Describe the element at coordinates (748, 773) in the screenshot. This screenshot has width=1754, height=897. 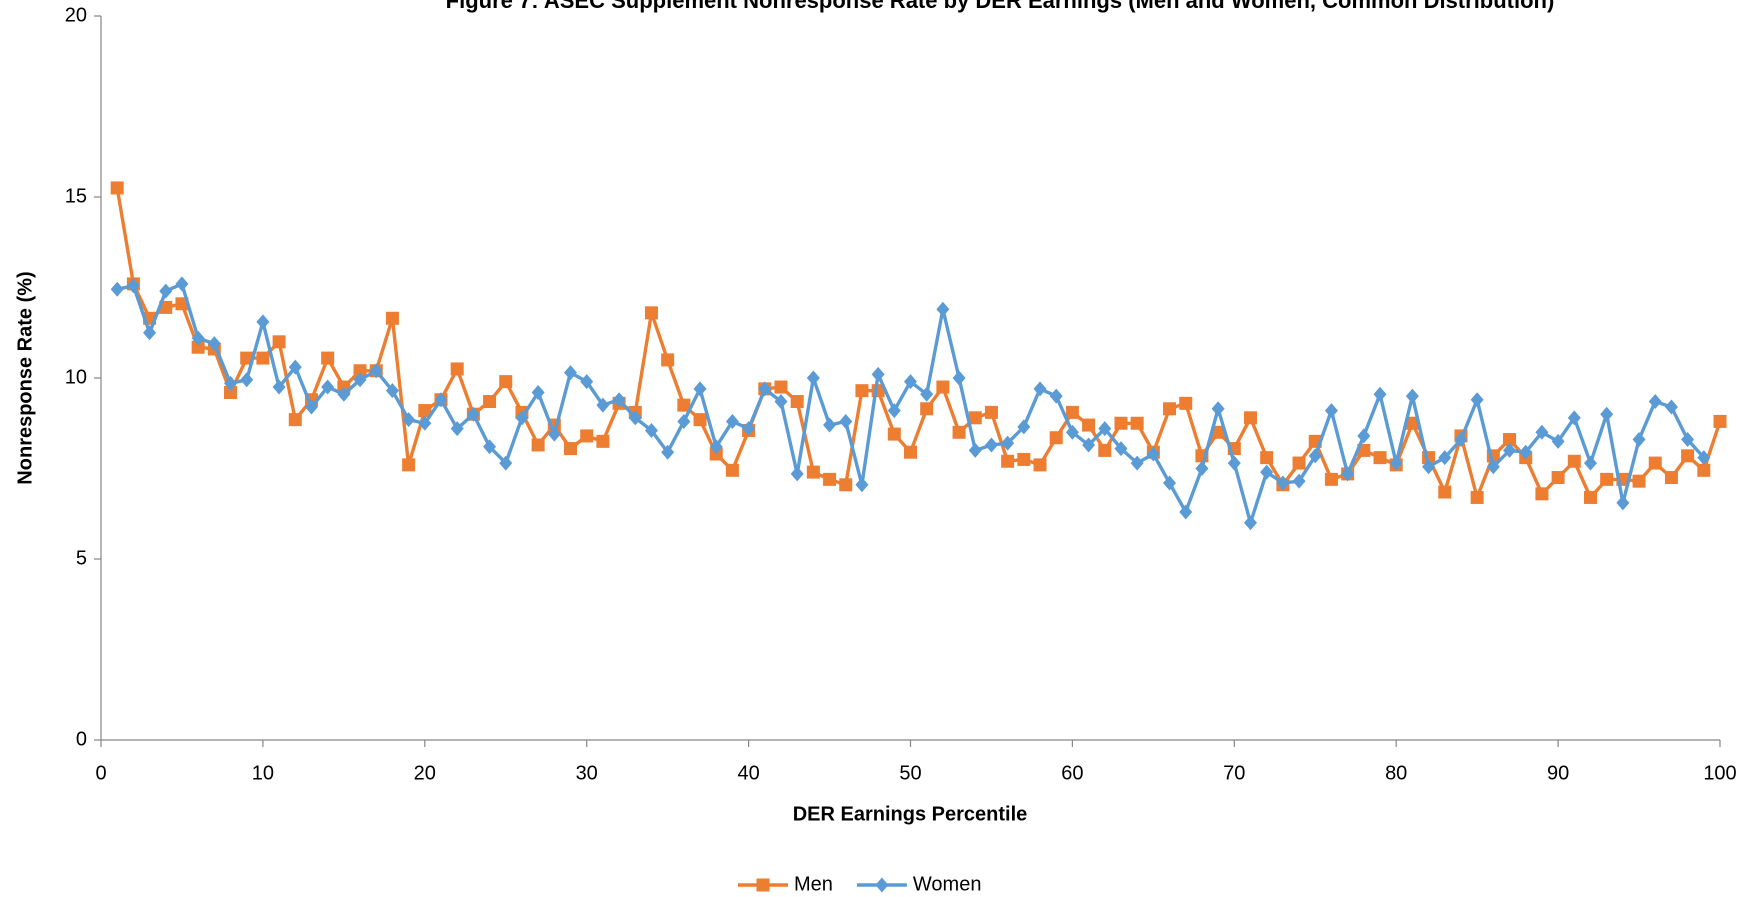
I see `x-tick-label: 40` at that location.